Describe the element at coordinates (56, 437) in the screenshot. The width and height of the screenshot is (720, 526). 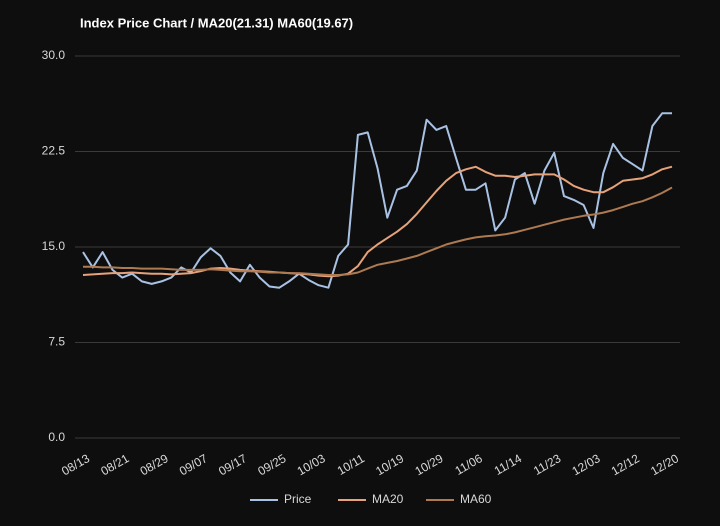
I see `y-tick-label: 0.0` at that location.